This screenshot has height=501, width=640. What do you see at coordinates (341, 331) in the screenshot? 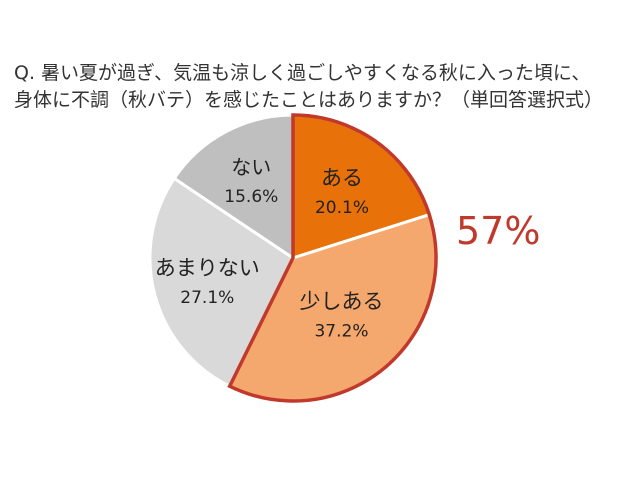
I see `slice-value-2: 37.2%` at bounding box center [341, 331].